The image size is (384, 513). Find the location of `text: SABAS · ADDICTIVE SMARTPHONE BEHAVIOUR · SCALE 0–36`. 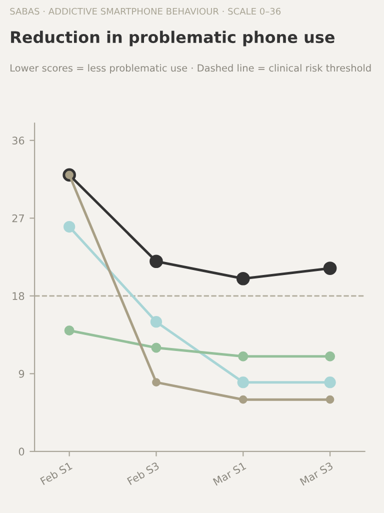

text: SABAS · ADDICTIVE SMARTPHONE BEHAVIOUR · SCALE 0–36 is located at coordinates (145, 11).